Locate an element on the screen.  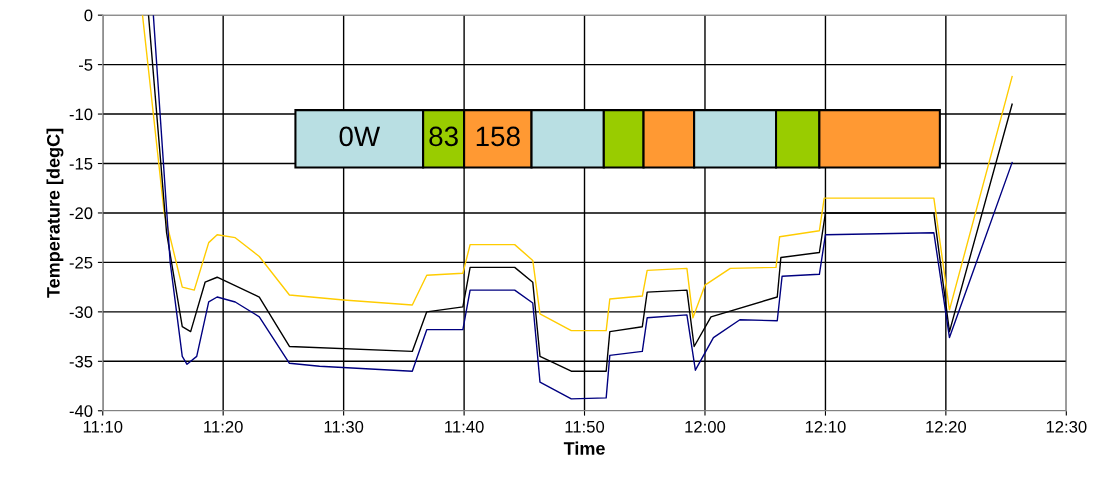
x-tick-label: 11:10 is located at coordinates (103, 426).